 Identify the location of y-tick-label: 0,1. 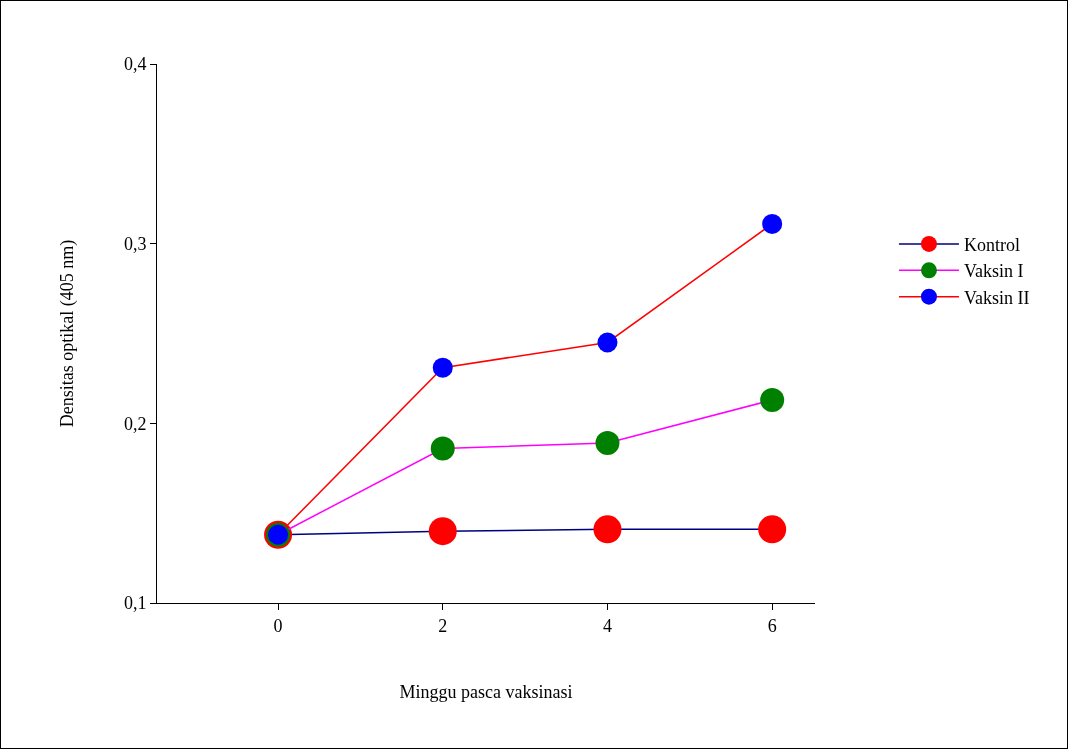
(135, 603).